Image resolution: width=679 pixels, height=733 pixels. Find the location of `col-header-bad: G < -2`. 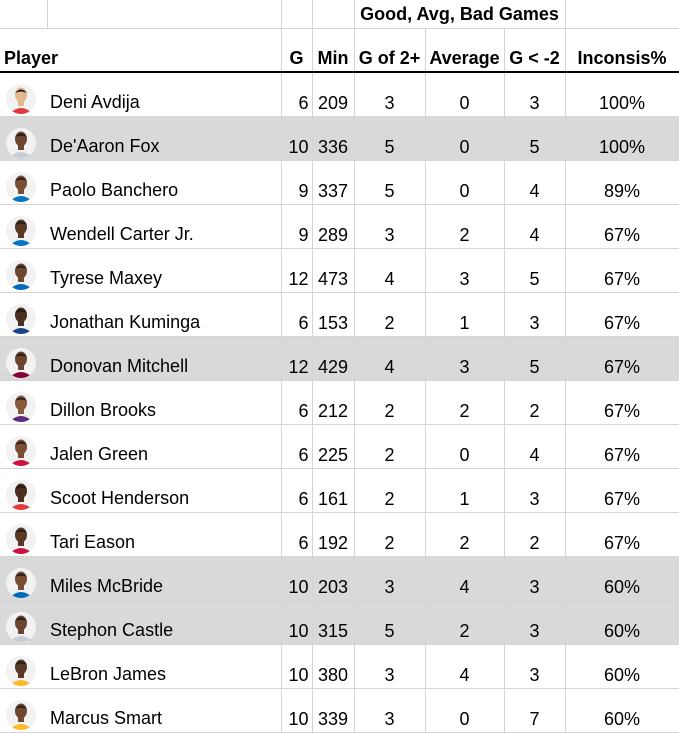

col-header-bad: G < -2 is located at coordinates (535, 50).